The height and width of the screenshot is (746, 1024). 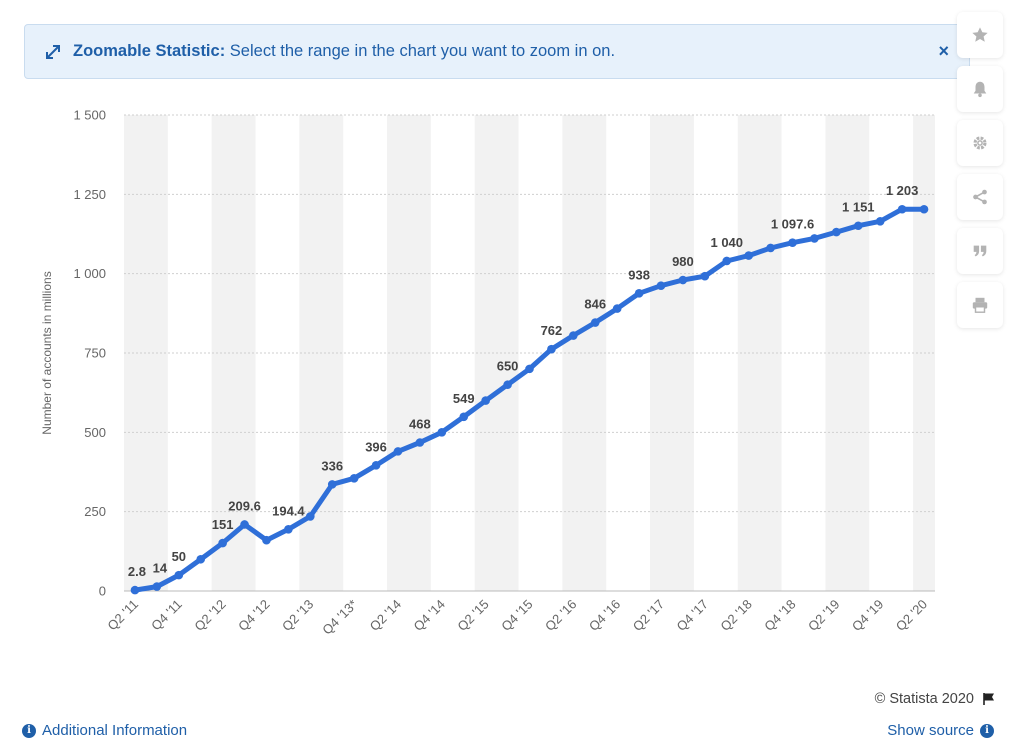 I want to click on favorite-button, so click(x=980, y=35).